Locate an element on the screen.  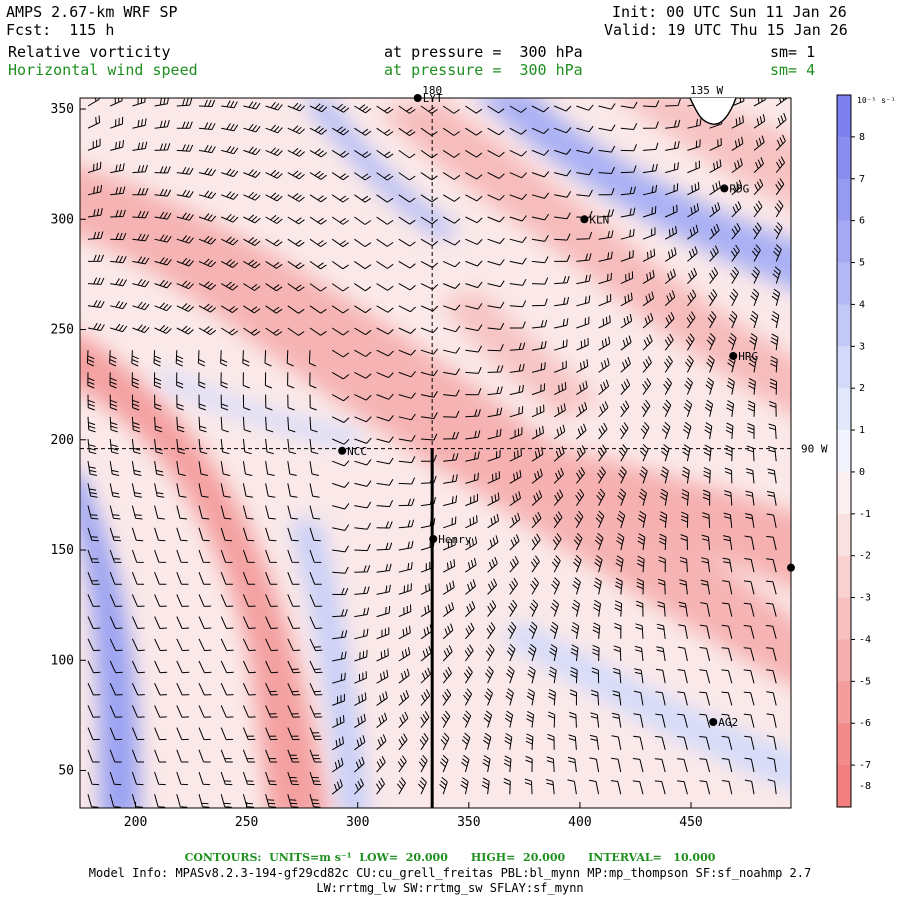
colorbar-label: -7 is located at coordinates (865, 765).